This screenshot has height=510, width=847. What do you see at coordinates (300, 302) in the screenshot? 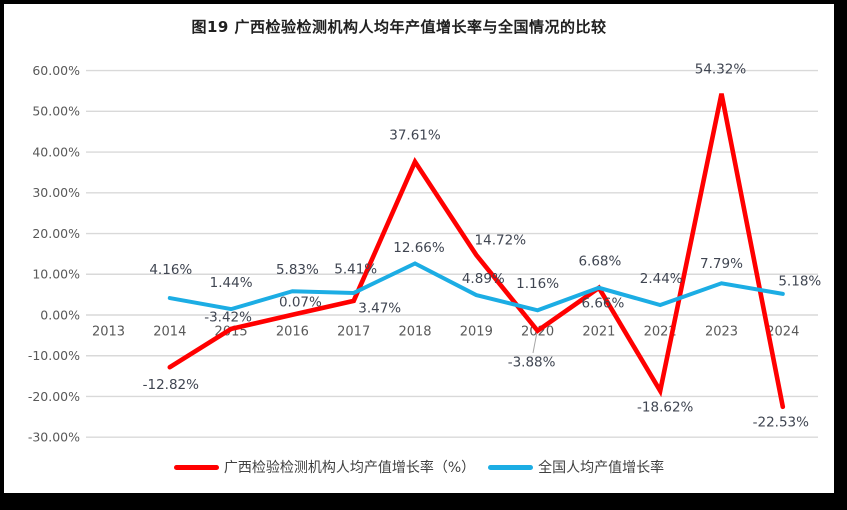
I see `data-label-guangxi: 0.07%` at bounding box center [300, 302].